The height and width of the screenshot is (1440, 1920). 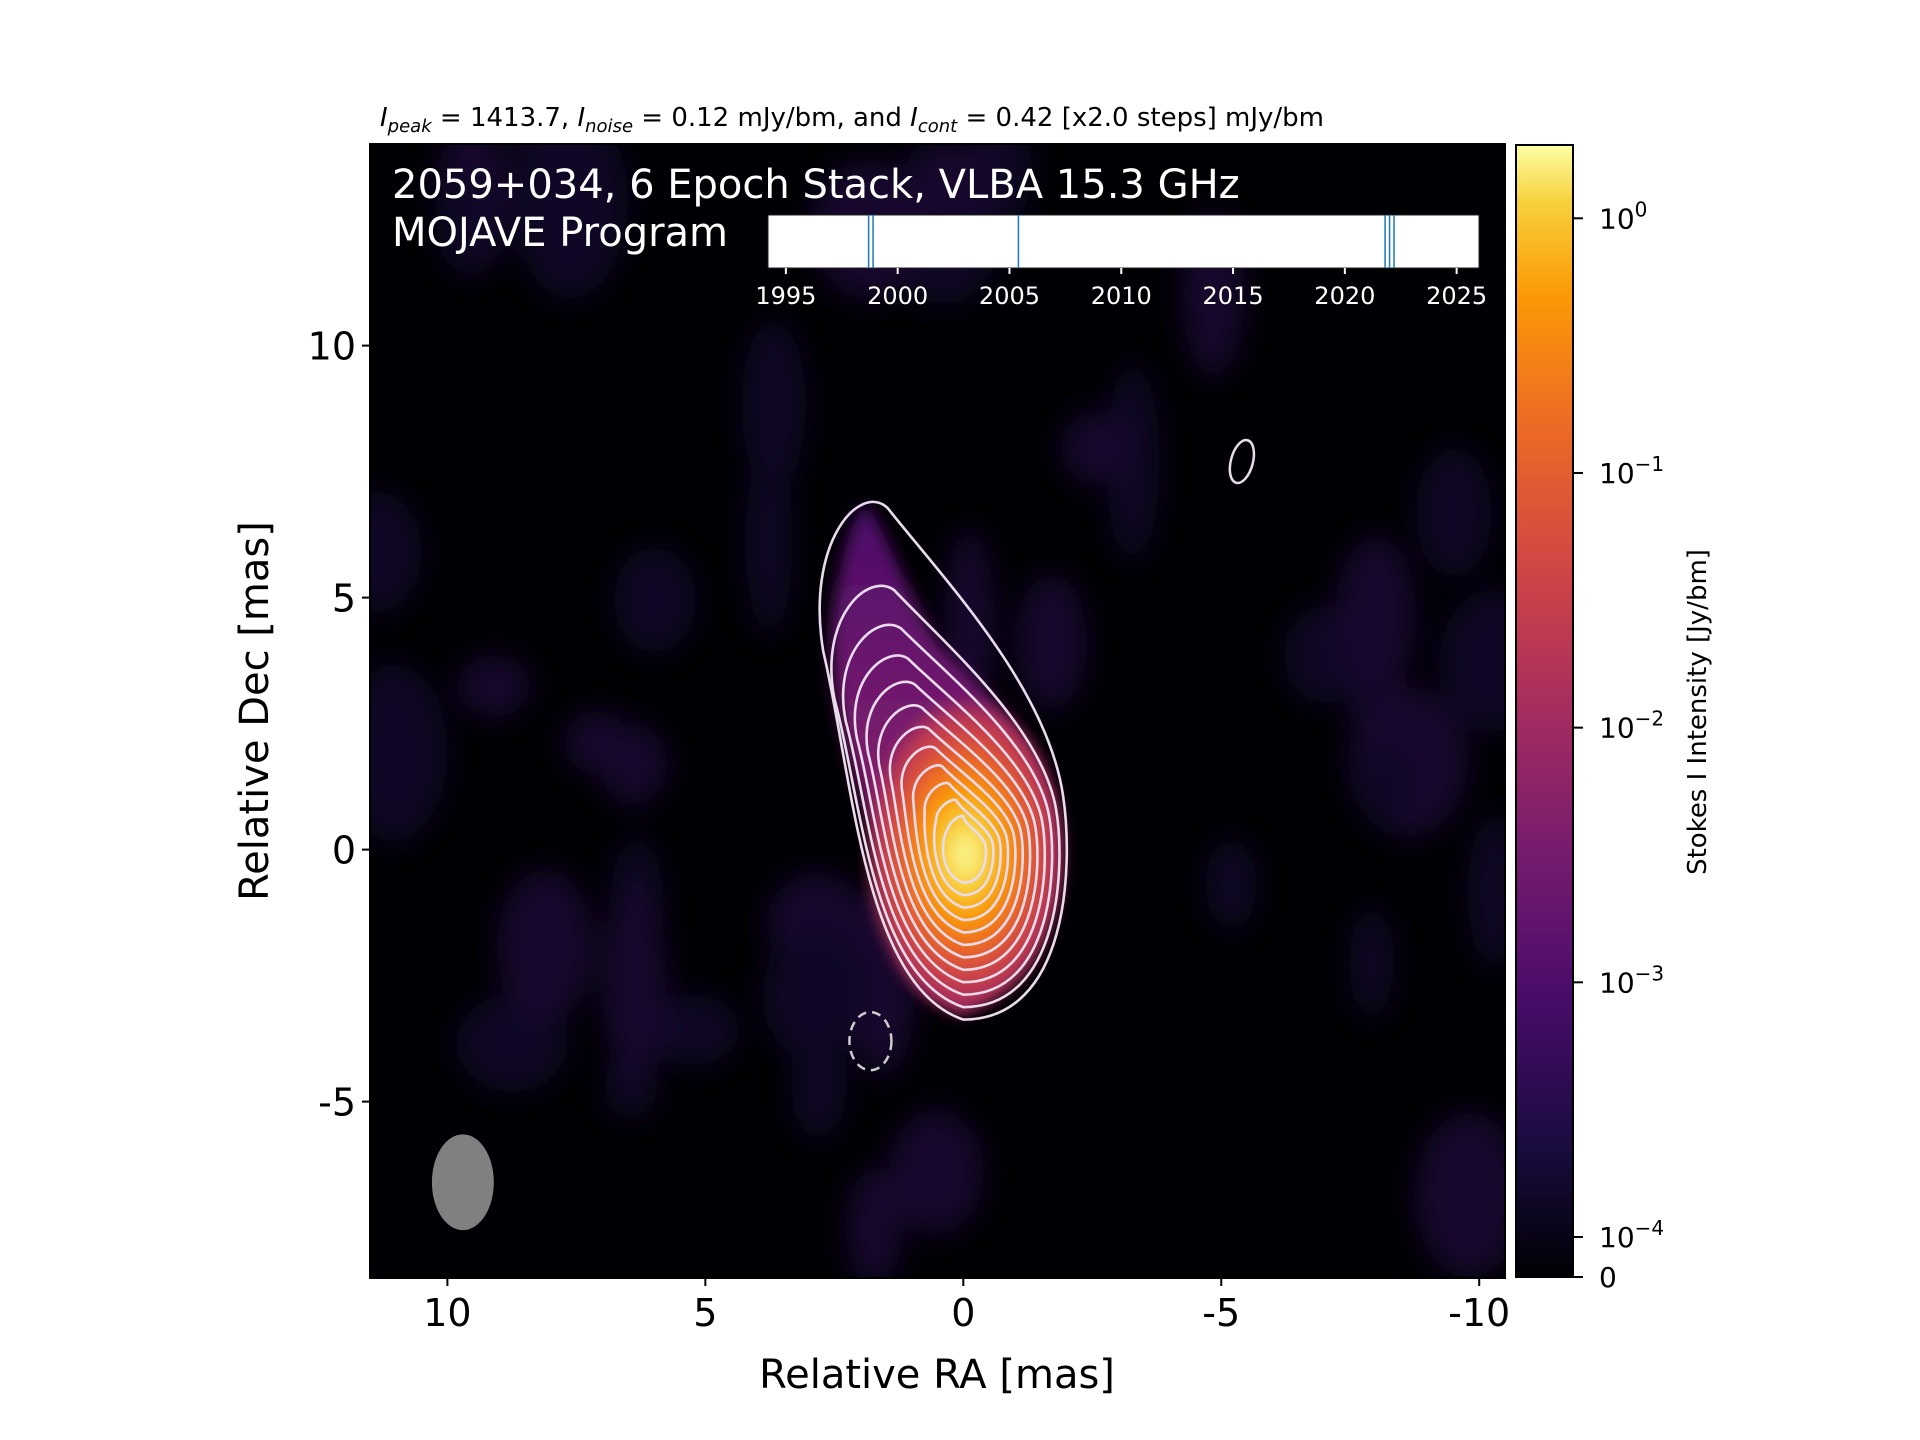 What do you see at coordinates (255, 711) in the screenshot?
I see `y-axis-label: Relative Dec [mas]` at bounding box center [255, 711].